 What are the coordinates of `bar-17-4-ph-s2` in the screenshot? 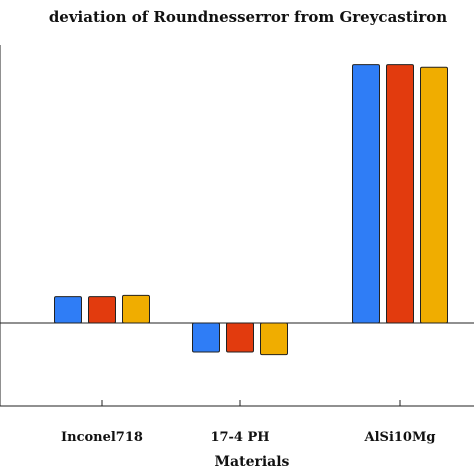 It's located at (240, 337).